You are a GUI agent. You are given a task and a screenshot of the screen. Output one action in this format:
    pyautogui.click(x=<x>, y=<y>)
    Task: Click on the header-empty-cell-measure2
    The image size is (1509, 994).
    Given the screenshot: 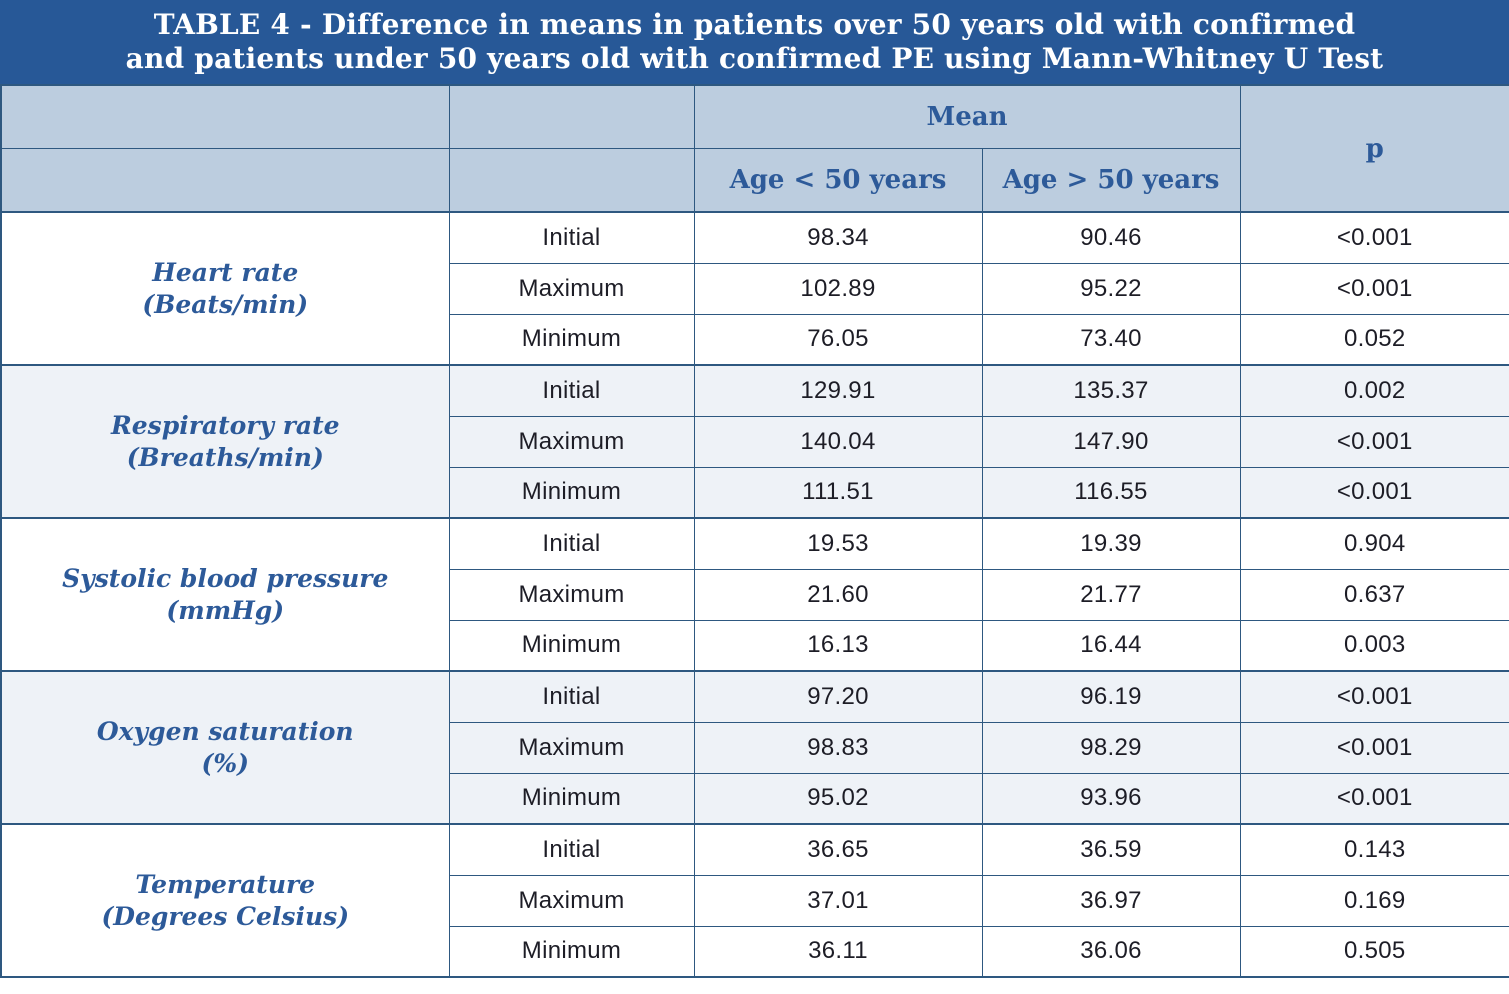 What is the action you would take?
    pyautogui.click(x=571, y=180)
    